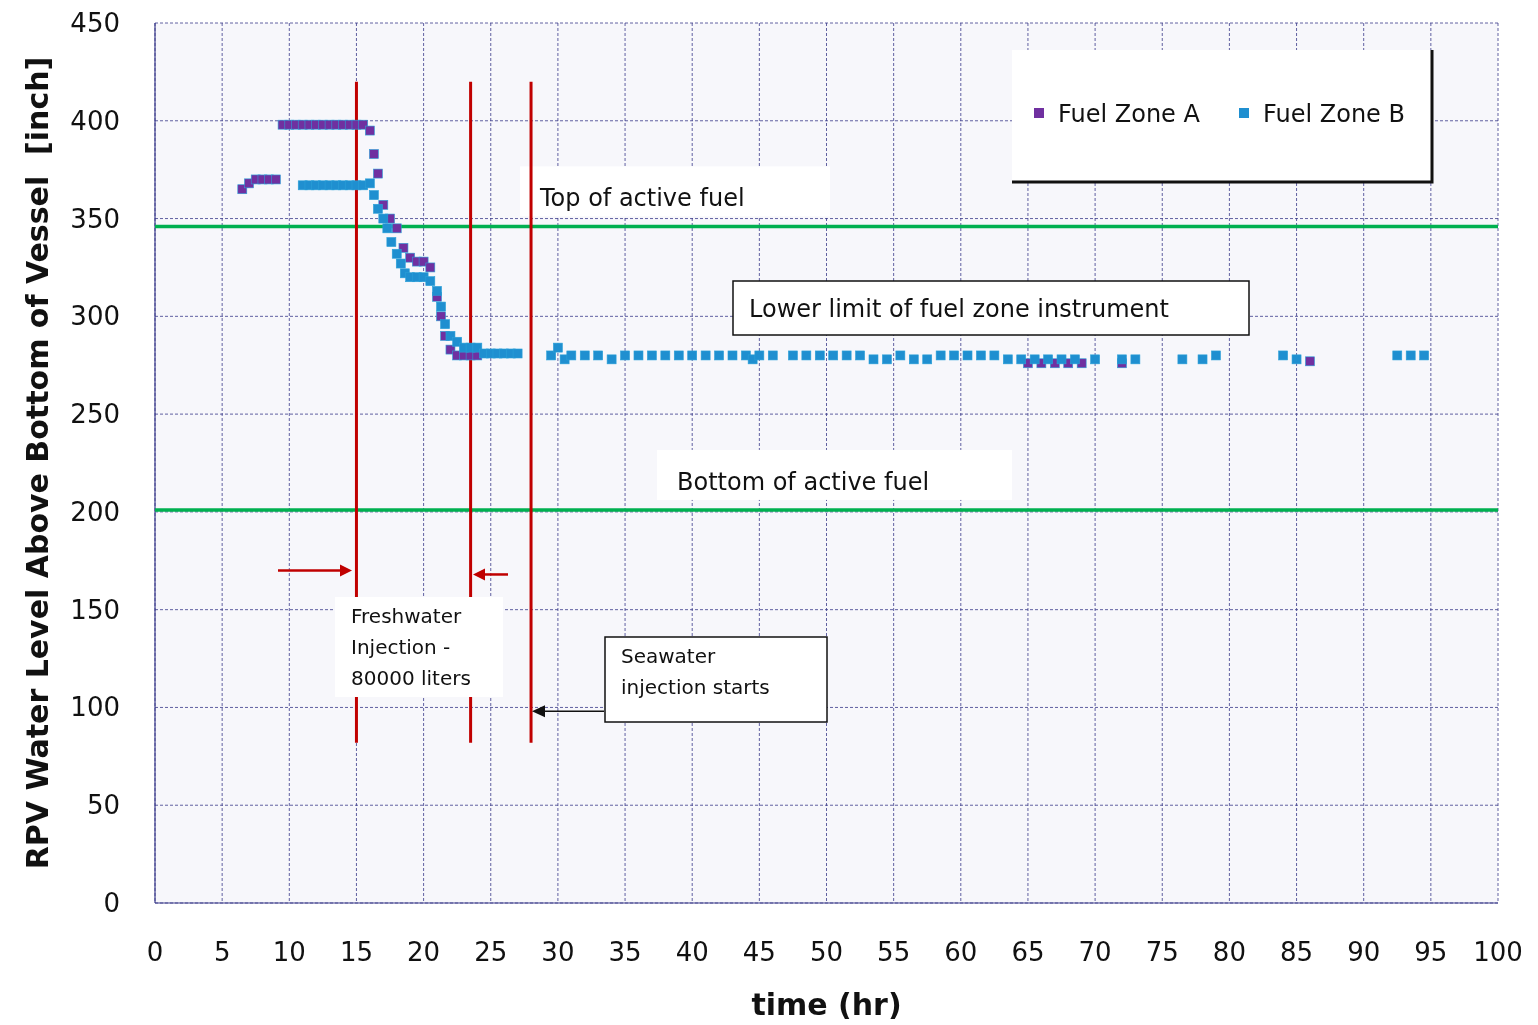  What do you see at coordinates (826, 952) in the screenshot?
I see `x-tick-label: 50` at bounding box center [826, 952].